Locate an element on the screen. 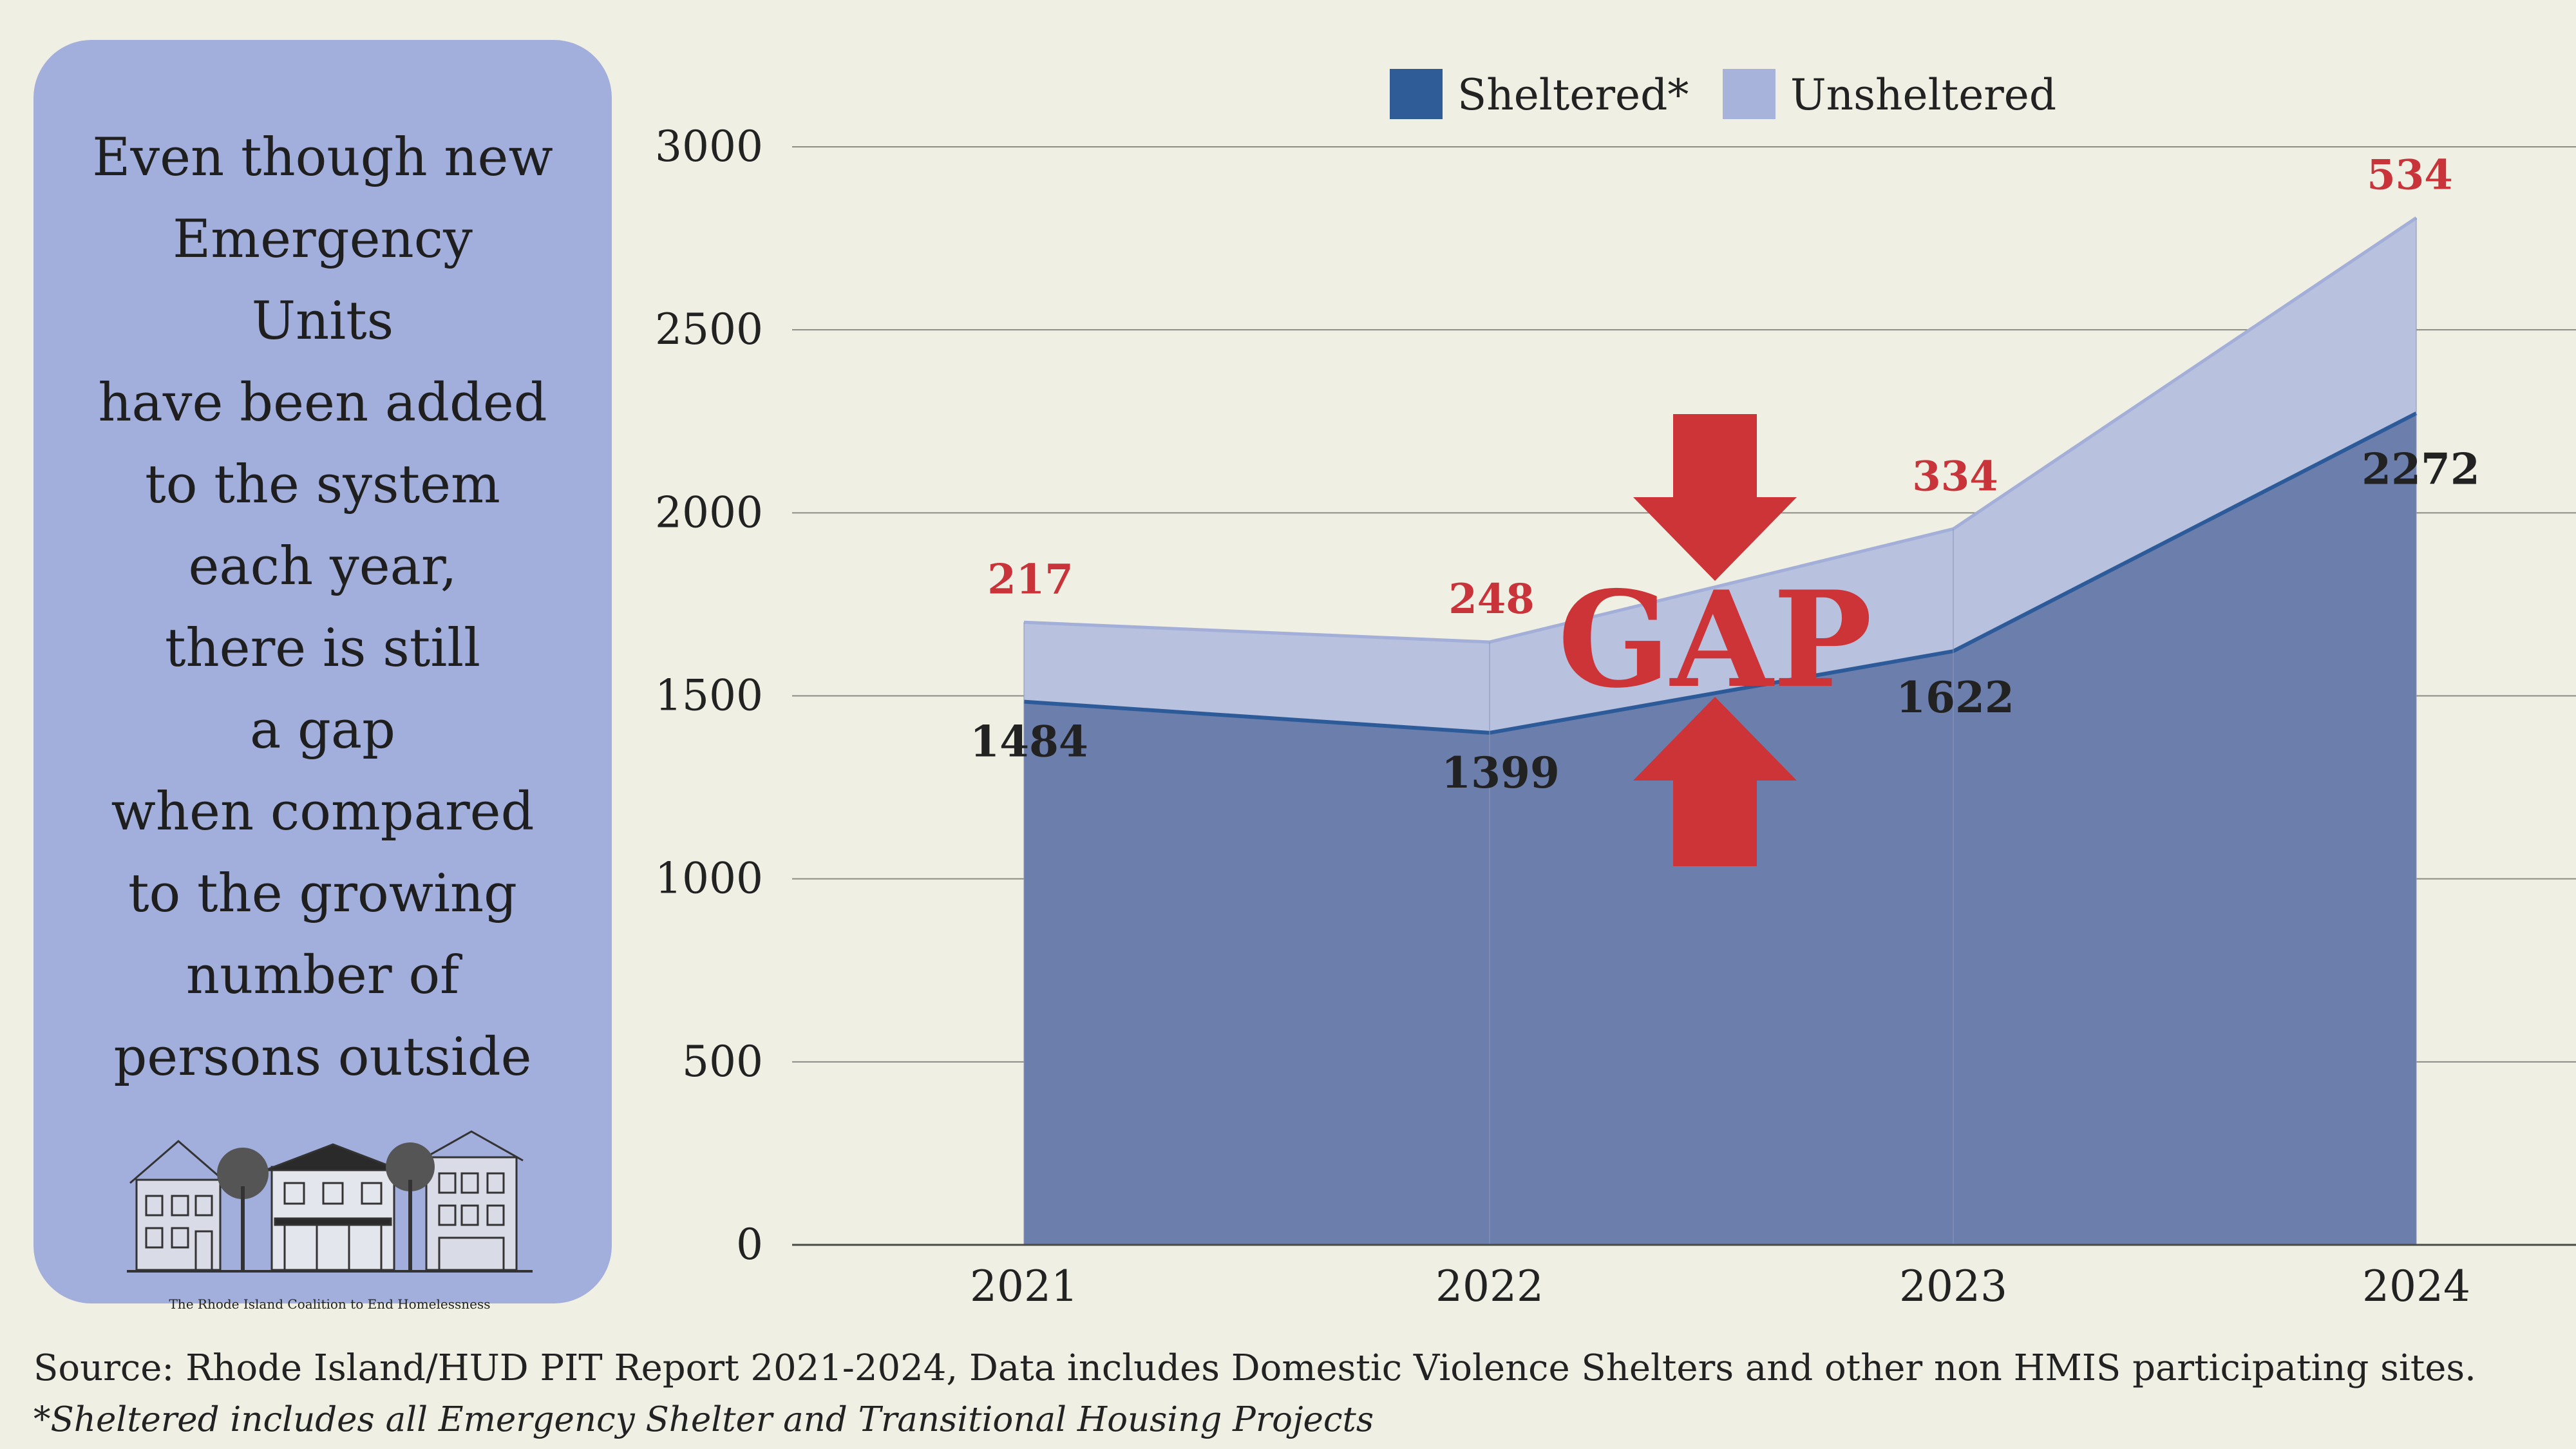  legend: Sheltered* Unsheltered is located at coordinates (1723, 95).